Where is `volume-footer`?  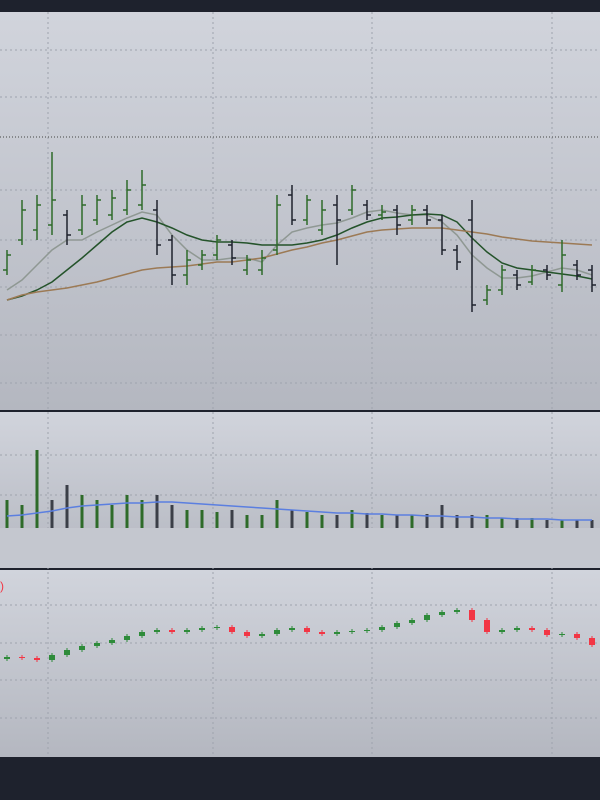
volume-footer is located at coordinates (300, 548).